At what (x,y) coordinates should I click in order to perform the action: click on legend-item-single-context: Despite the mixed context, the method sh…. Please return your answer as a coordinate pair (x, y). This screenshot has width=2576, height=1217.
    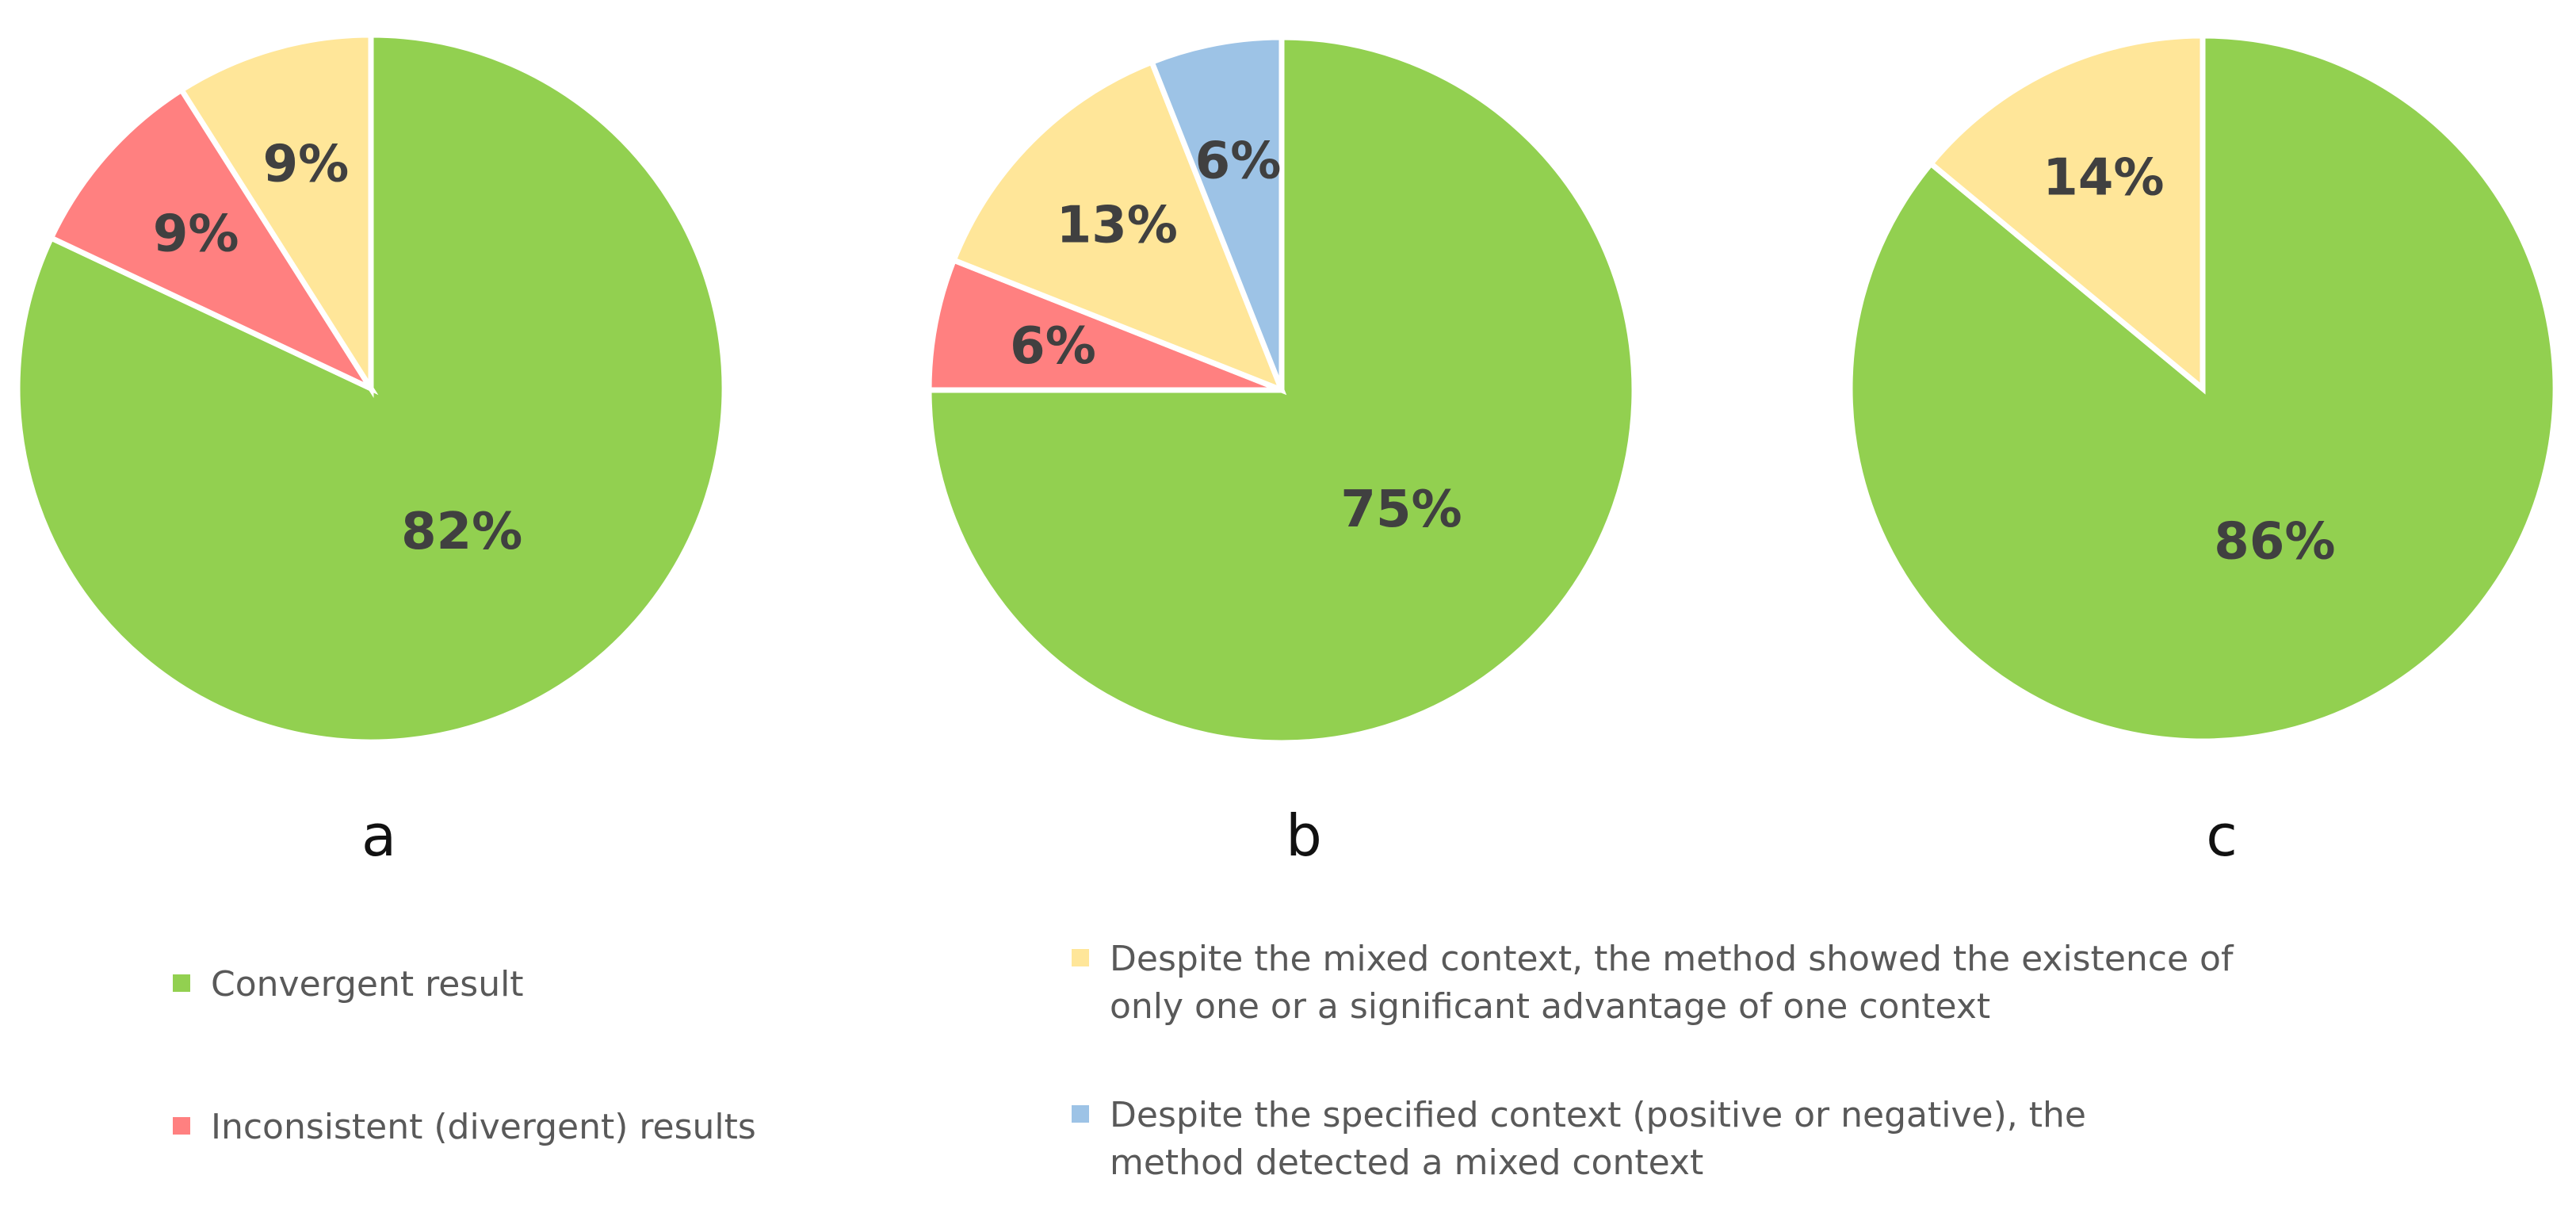
    Looking at the image, I should click on (1652, 983).